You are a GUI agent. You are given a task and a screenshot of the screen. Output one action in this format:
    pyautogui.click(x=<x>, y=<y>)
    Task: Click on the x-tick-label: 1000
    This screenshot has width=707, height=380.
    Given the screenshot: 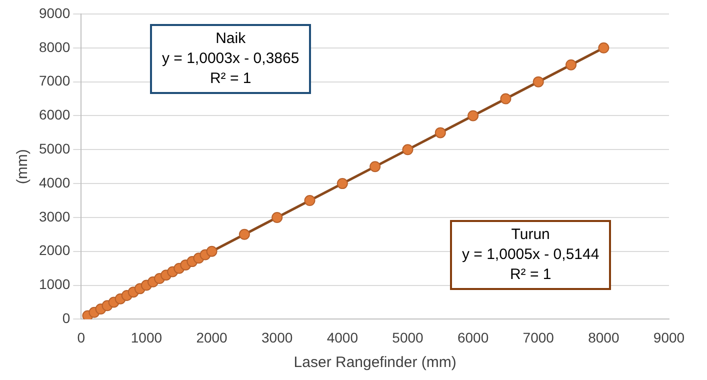 What is the action you would take?
    pyautogui.click(x=146, y=337)
    